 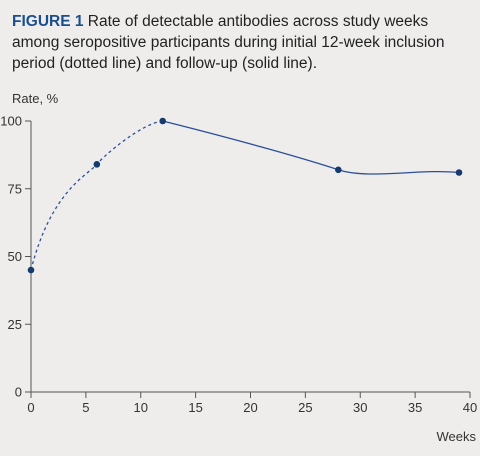 I want to click on y-tick-label: 0, so click(x=18, y=392).